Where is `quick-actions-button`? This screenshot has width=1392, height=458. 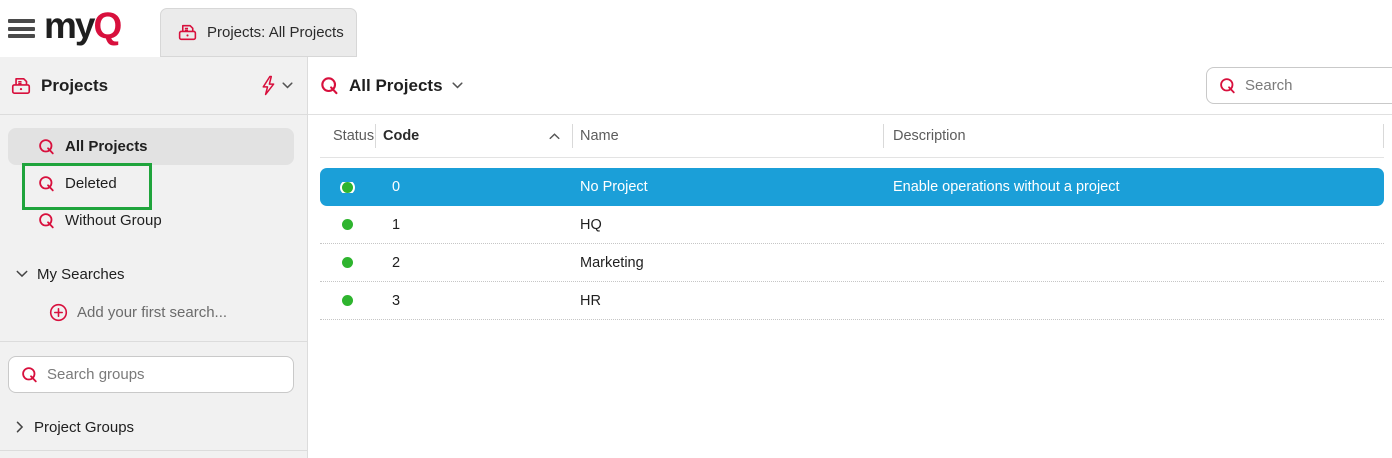 quick-actions-button is located at coordinates (276, 85).